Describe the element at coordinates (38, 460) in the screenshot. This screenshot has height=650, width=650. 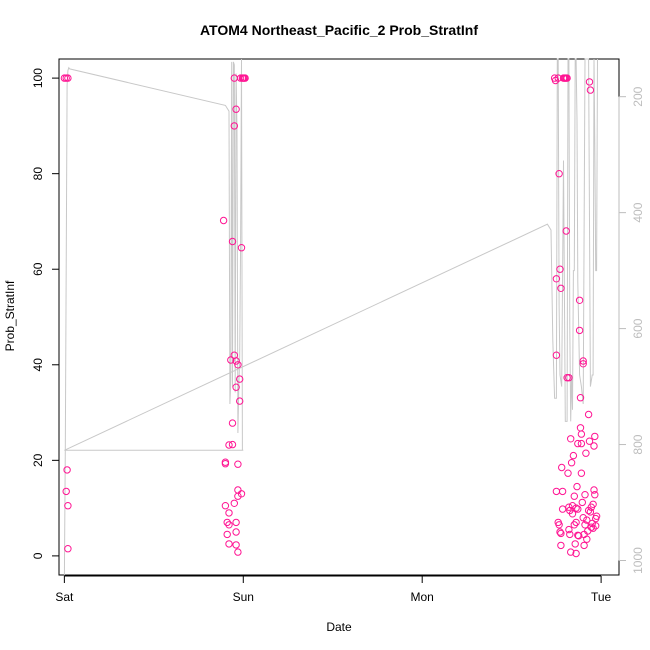
I see `y-axis-tick-label: 20` at that location.